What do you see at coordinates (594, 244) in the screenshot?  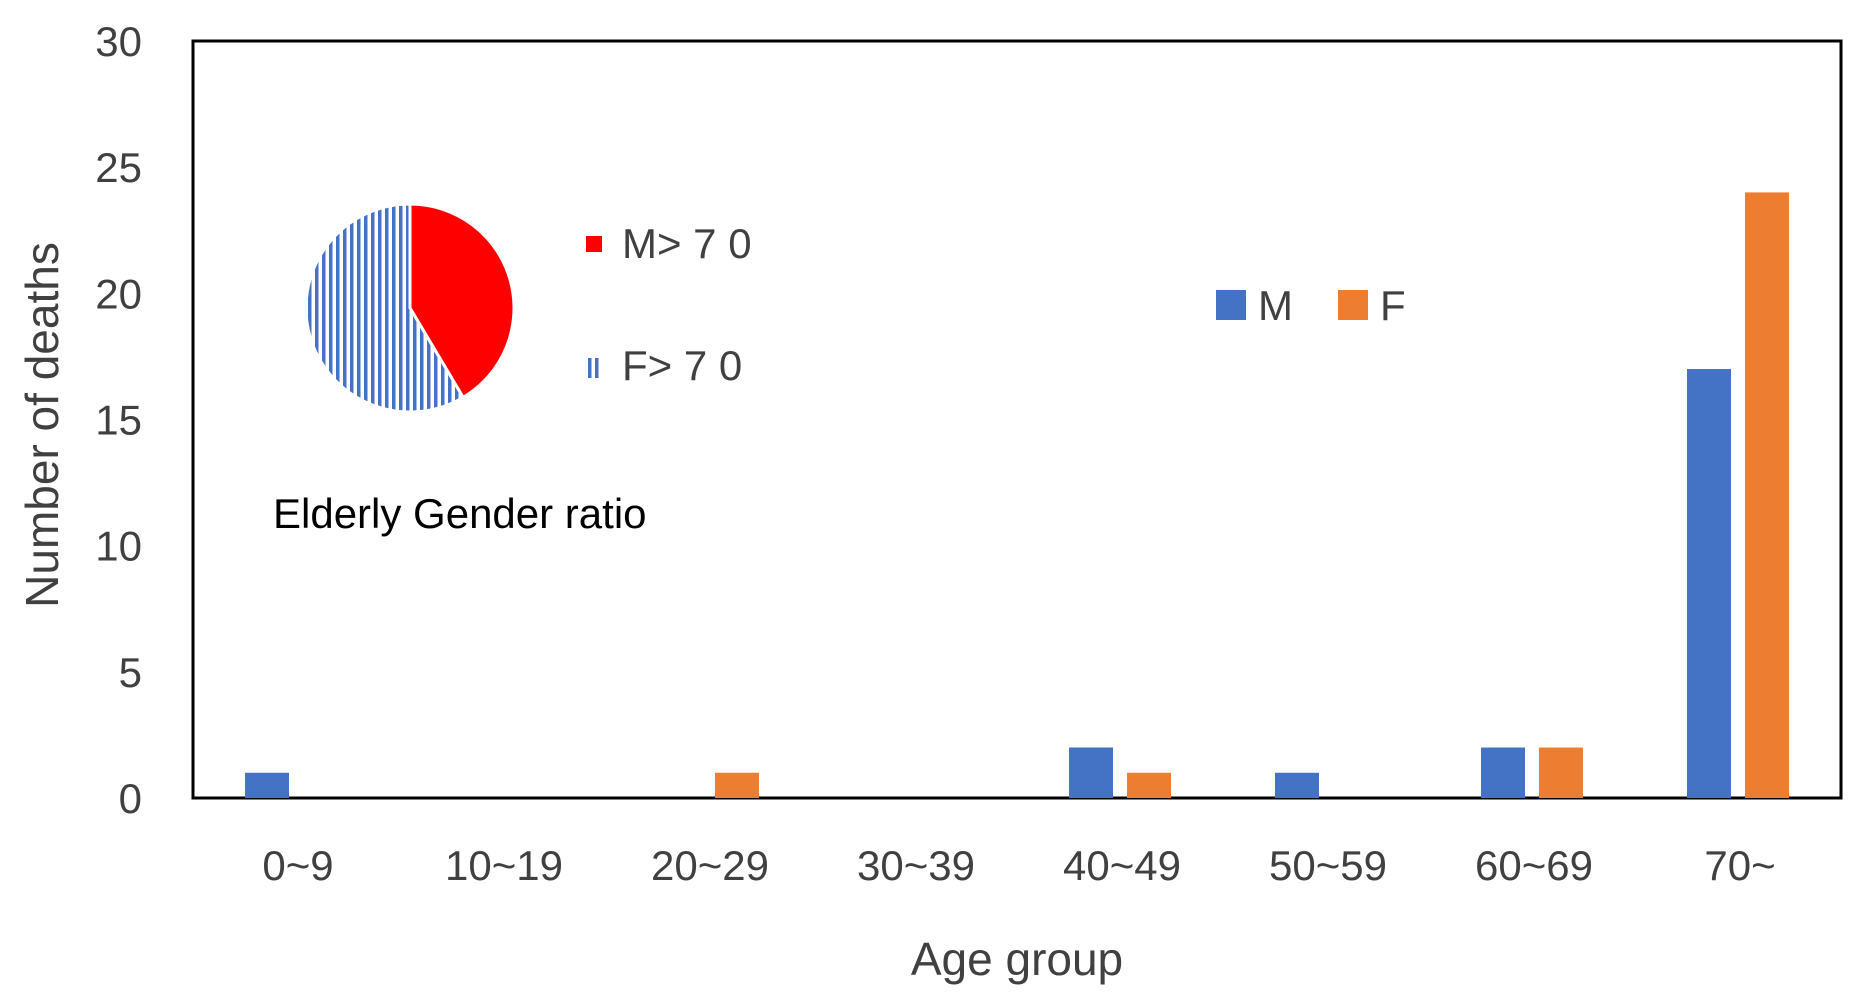 I see `pie-legend-swatch-m` at bounding box center [594, 244].